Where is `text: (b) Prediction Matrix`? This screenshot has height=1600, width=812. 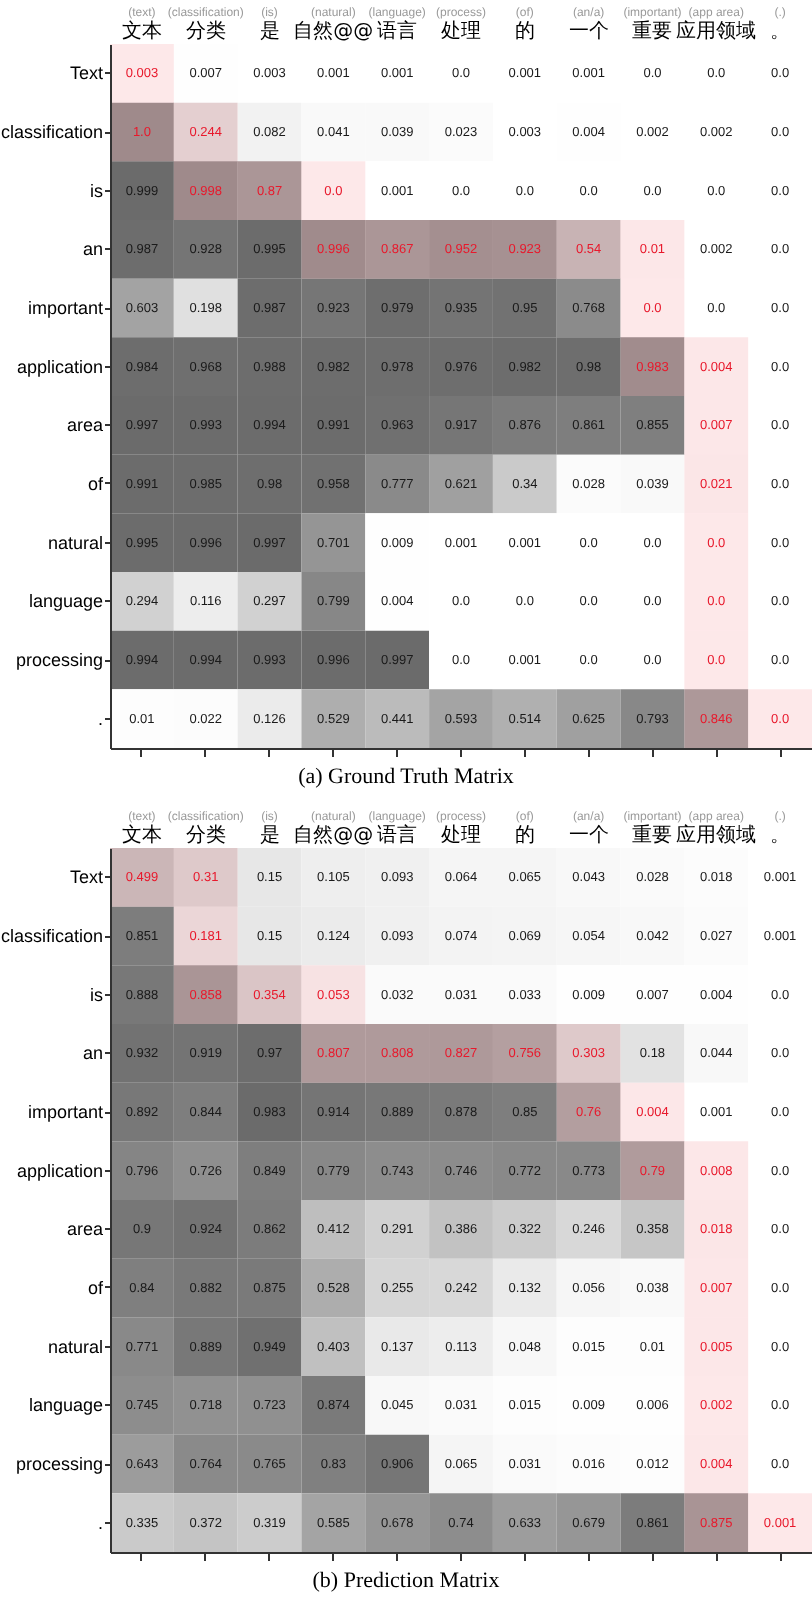
text: (b) Prediction Matrix is located at coordinates (406, 1581).